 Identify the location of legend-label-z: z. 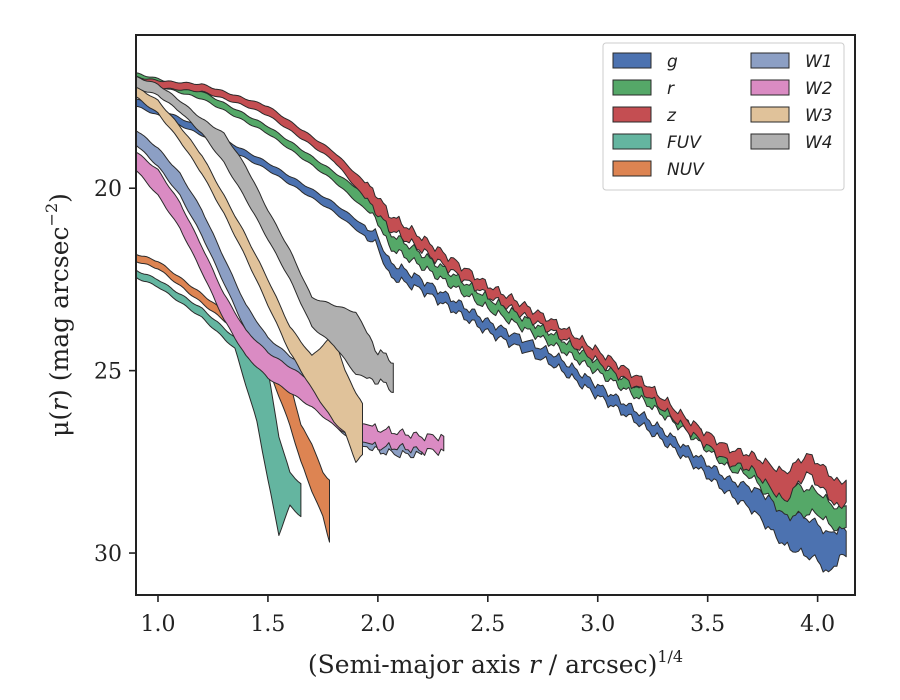
(671, 116).